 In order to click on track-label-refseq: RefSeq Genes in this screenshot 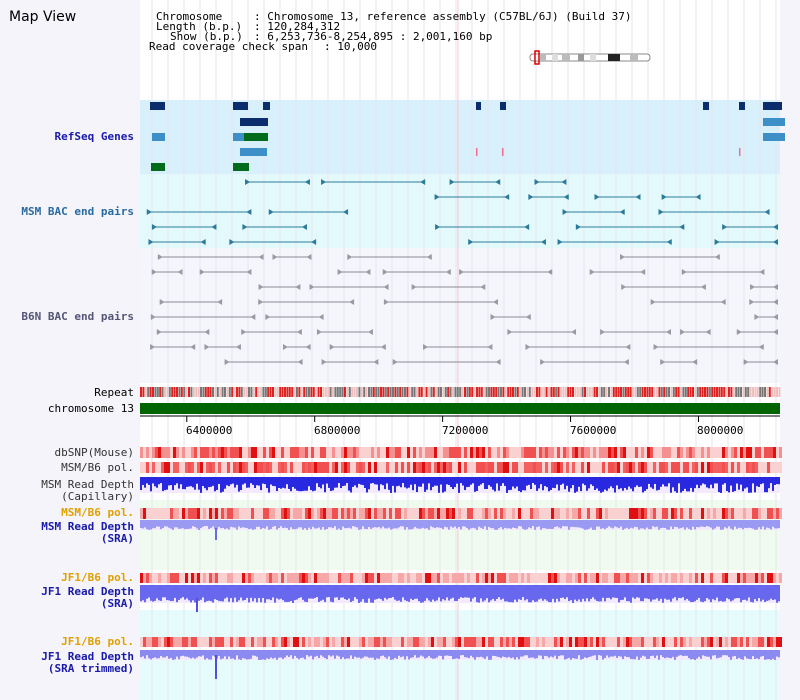, I will do `click(94, 136)`.